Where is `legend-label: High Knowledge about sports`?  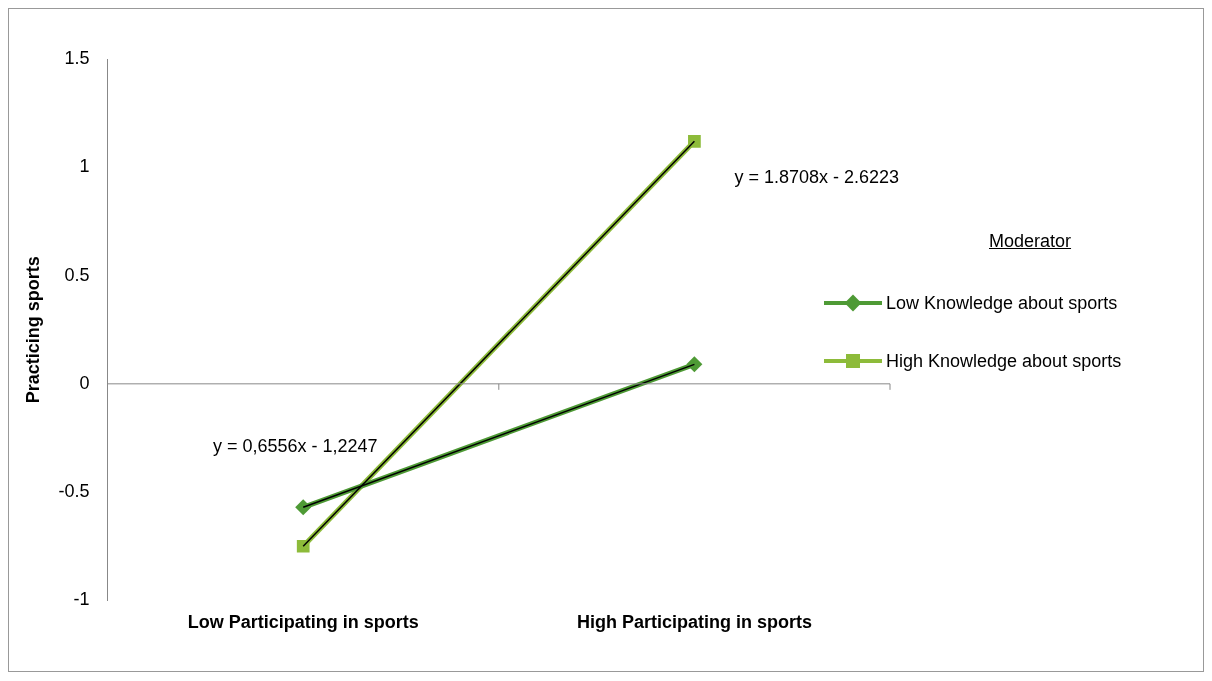
legend-label: High Knowledge about sports is located at coordinates (1004, 361).